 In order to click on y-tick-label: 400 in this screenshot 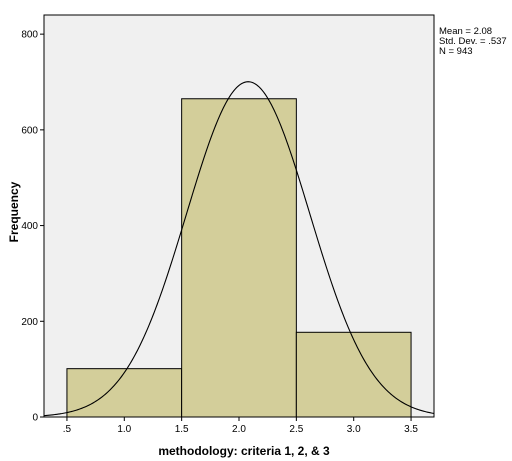, I will do `click(29, 226)`.